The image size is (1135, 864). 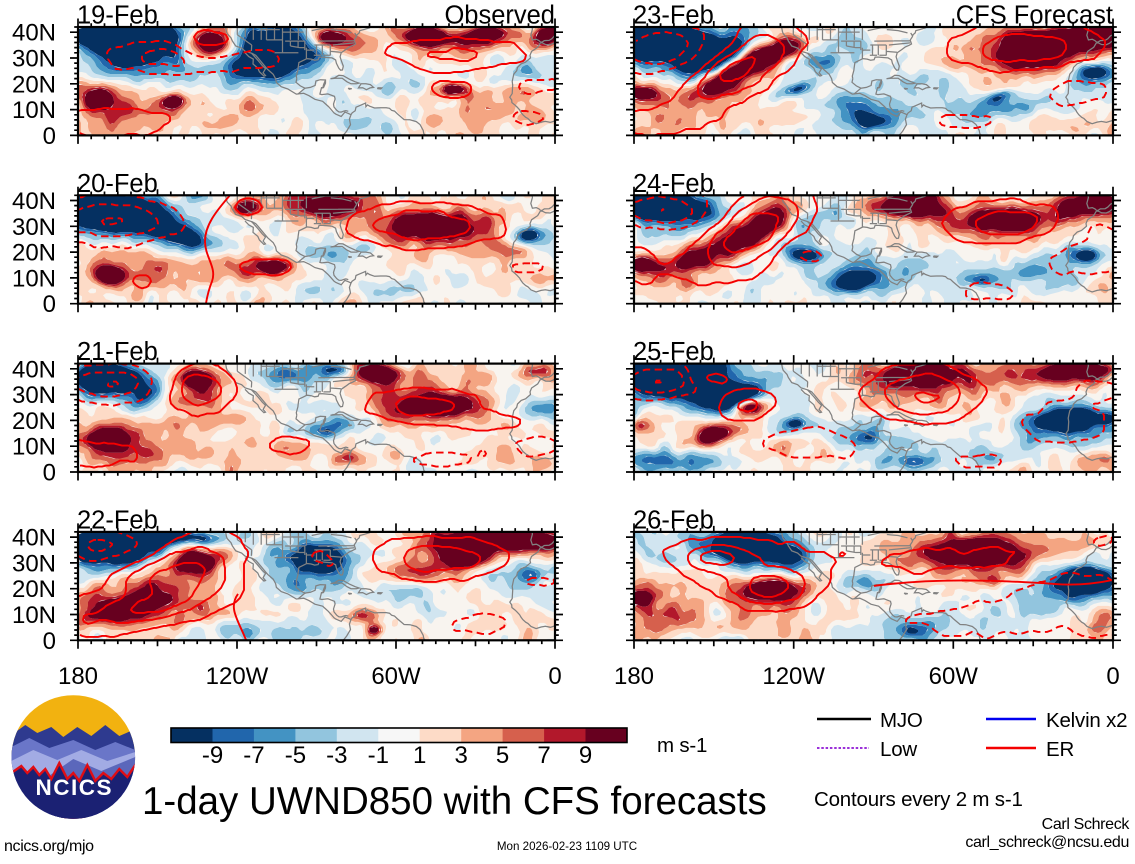 What do you see at coordinates (212, 755) in the screenshot?
I see `svg-text: -9` at bounding box center [212, 755].